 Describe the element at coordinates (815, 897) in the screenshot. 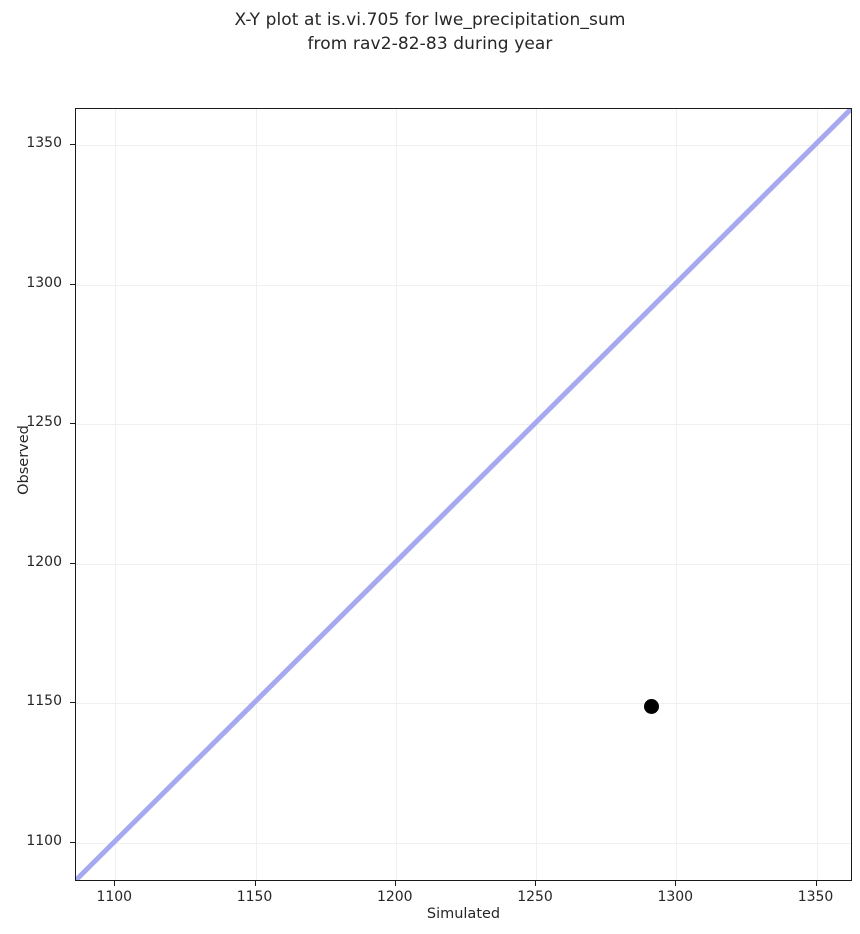

I see `x-tick-label: 1350` at that location.